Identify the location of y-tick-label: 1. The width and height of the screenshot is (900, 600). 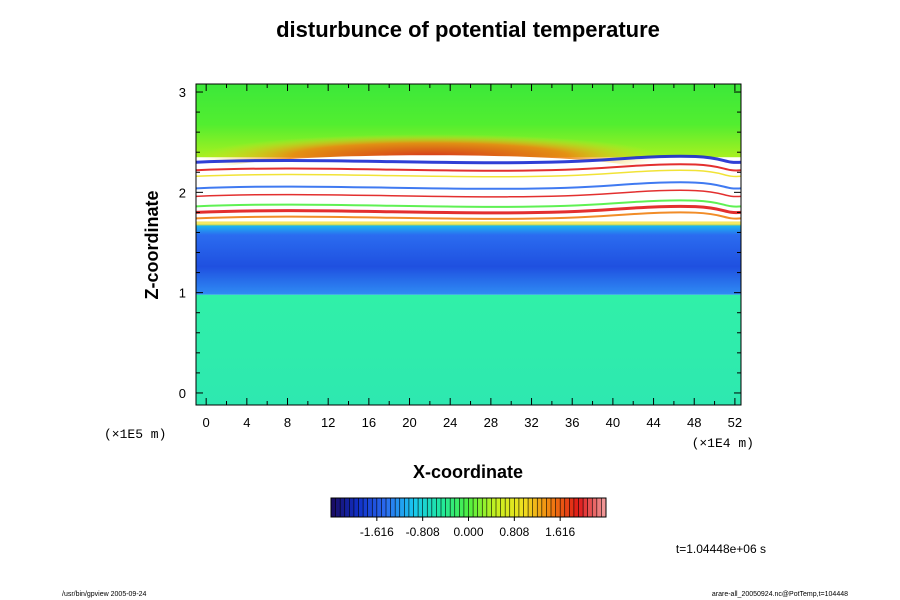
(182, 293).